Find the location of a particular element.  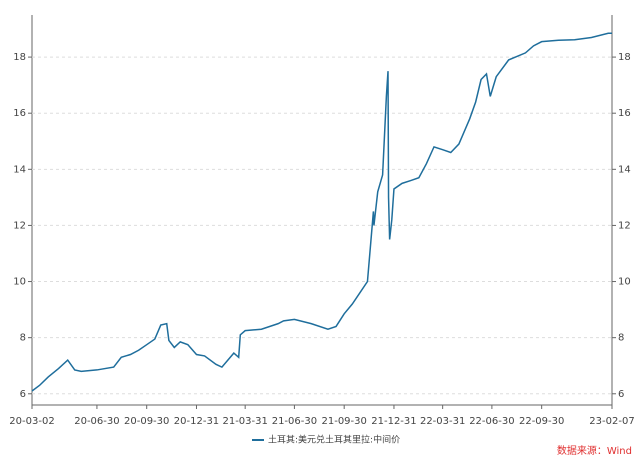

y2-tick-label: 6 is located at coordinates (621, 394).